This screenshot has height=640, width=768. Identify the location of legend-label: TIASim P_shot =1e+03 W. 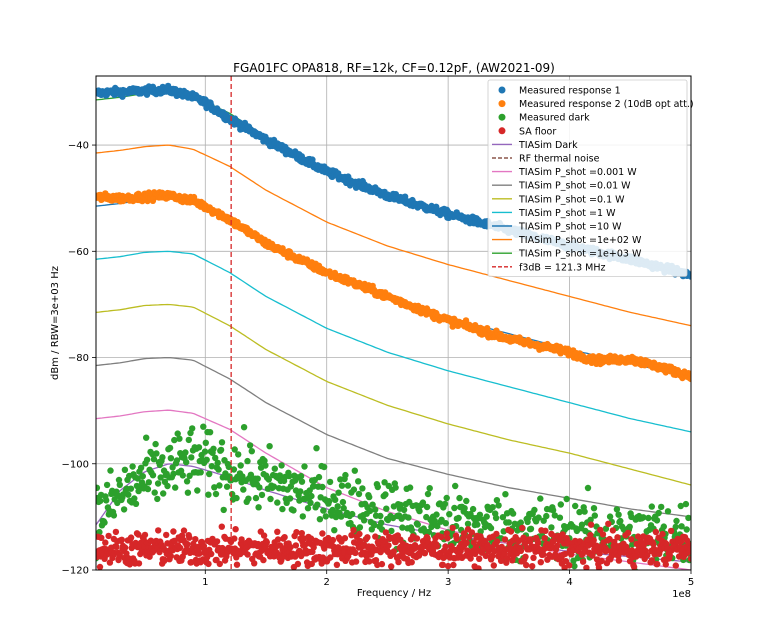
(580, 254).